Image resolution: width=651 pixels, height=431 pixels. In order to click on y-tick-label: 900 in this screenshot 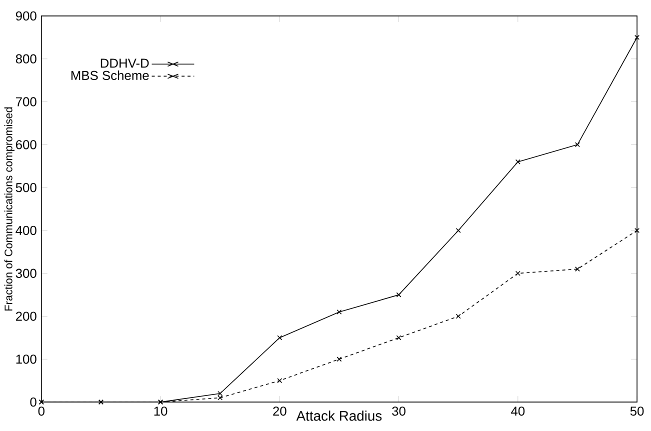, I will do `click(26, 16)`.